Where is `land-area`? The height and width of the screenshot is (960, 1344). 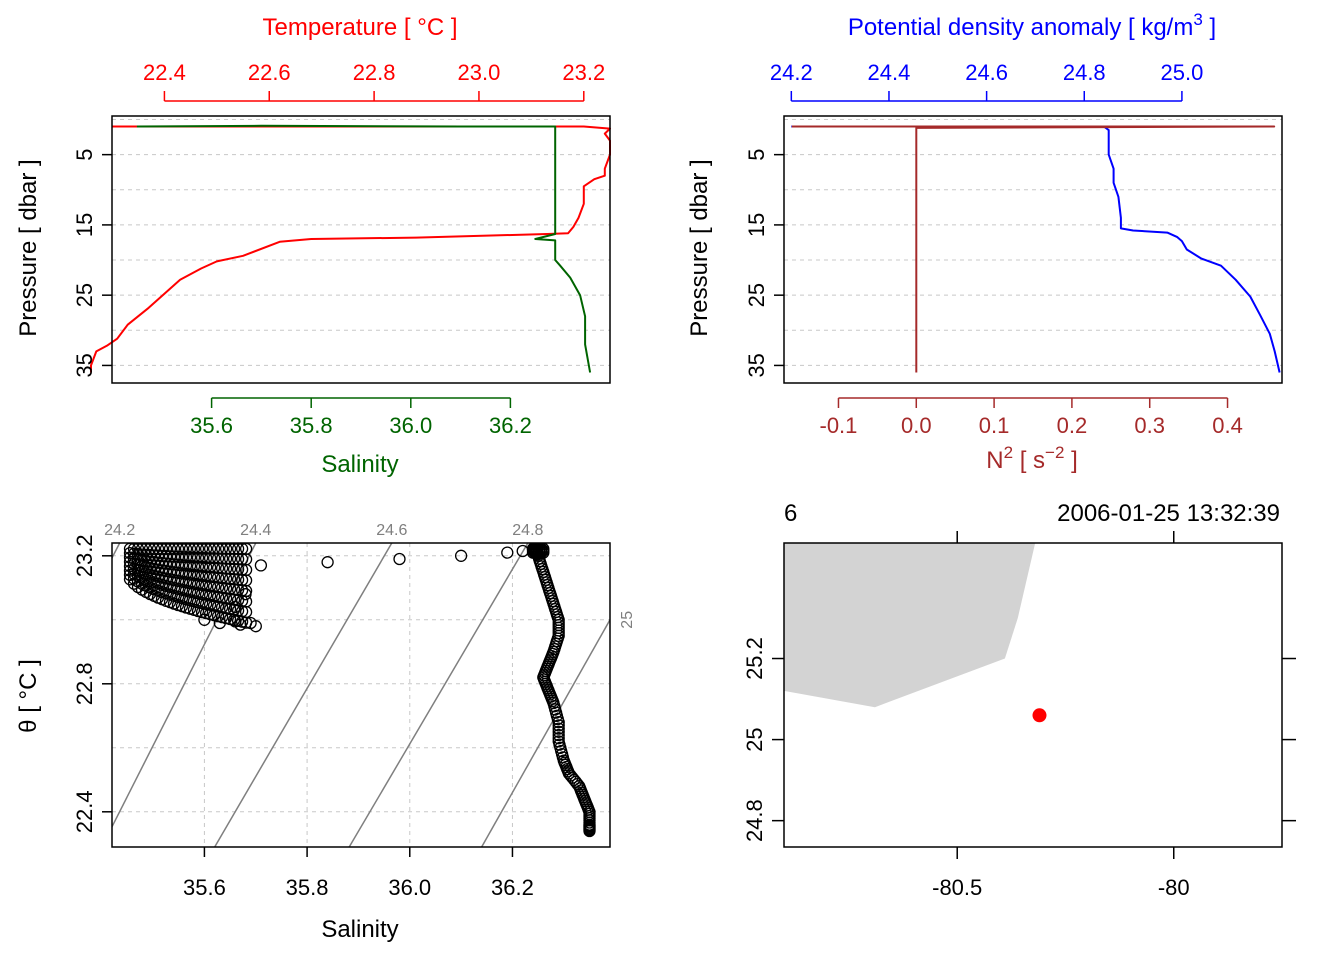
land-area is located at coordinates (910, 625).